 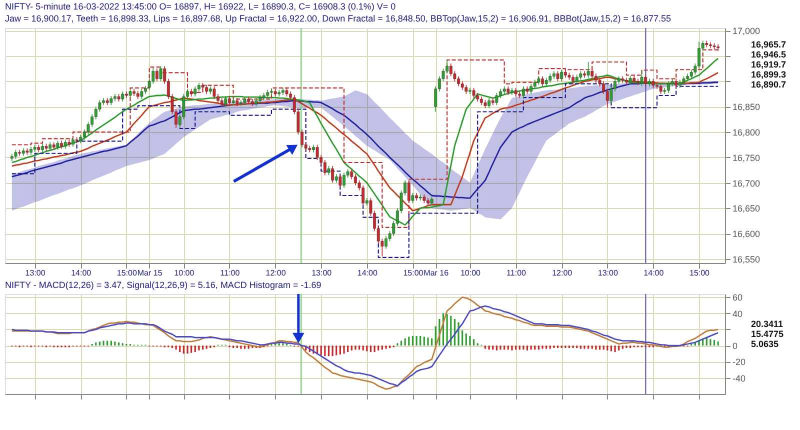 I want to click on y-tick-label: 17,000, so click(x=746, y=31).